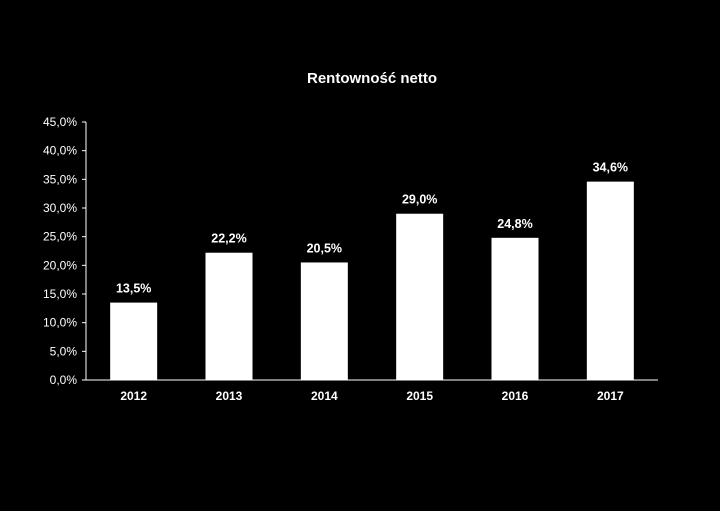 The height and width of the screenshot is (511, 720). I want to click on data-label-2013: 22,2%, so click(228, 239).